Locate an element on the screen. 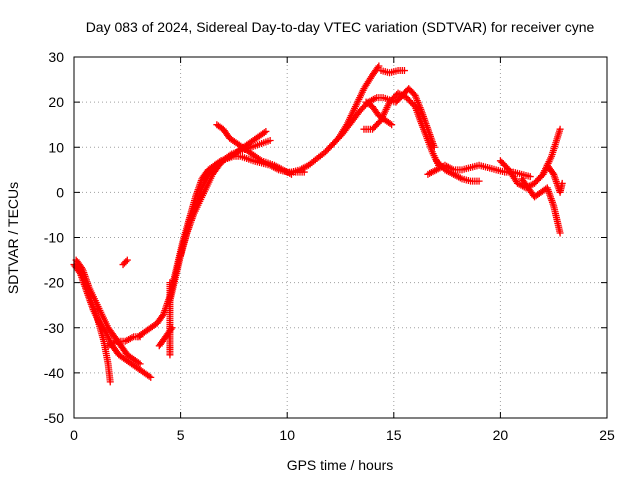  y-axis-label: SDTVAR / TECUs is located at coordinates (13, 238).